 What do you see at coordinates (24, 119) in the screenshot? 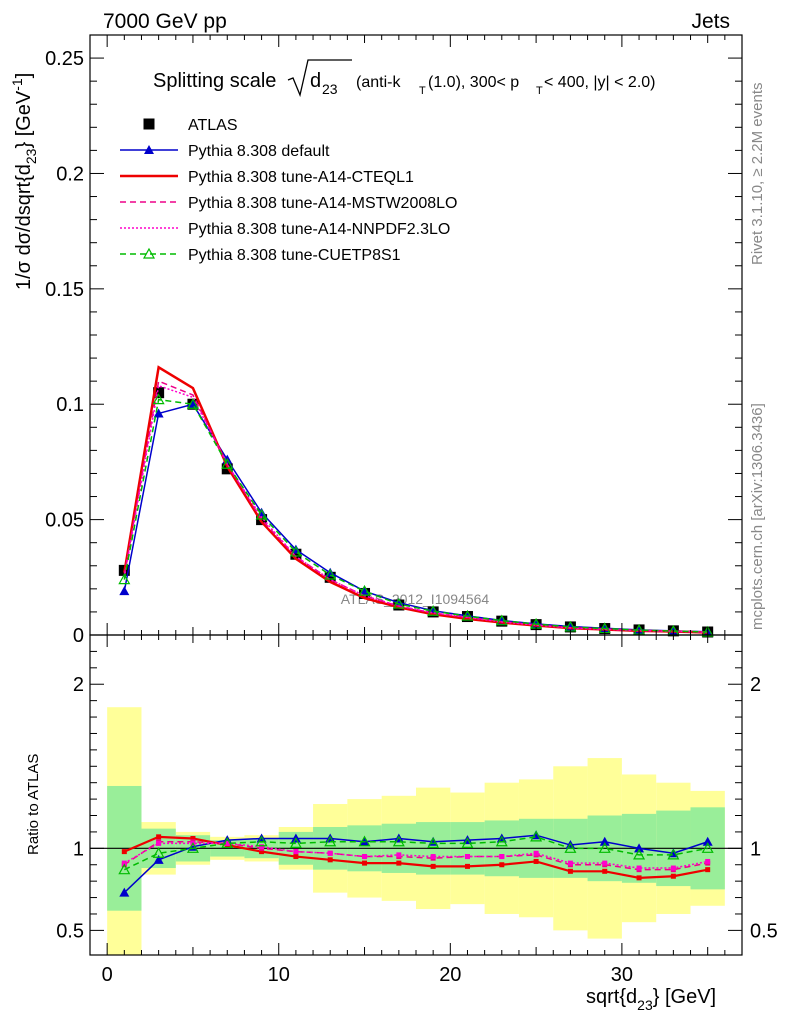
I see `ylabel-mid: } [GeV` at bounding box center [24, 119].